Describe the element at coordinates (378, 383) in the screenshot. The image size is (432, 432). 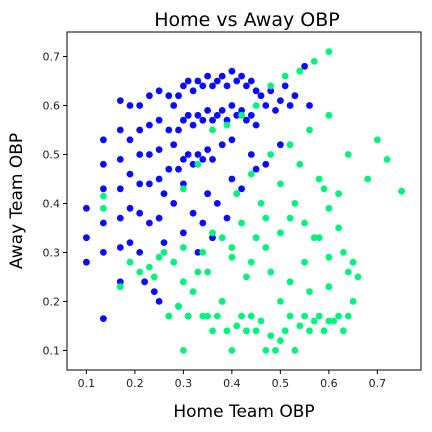
I see `x-tick-label: 0.7` at that location.